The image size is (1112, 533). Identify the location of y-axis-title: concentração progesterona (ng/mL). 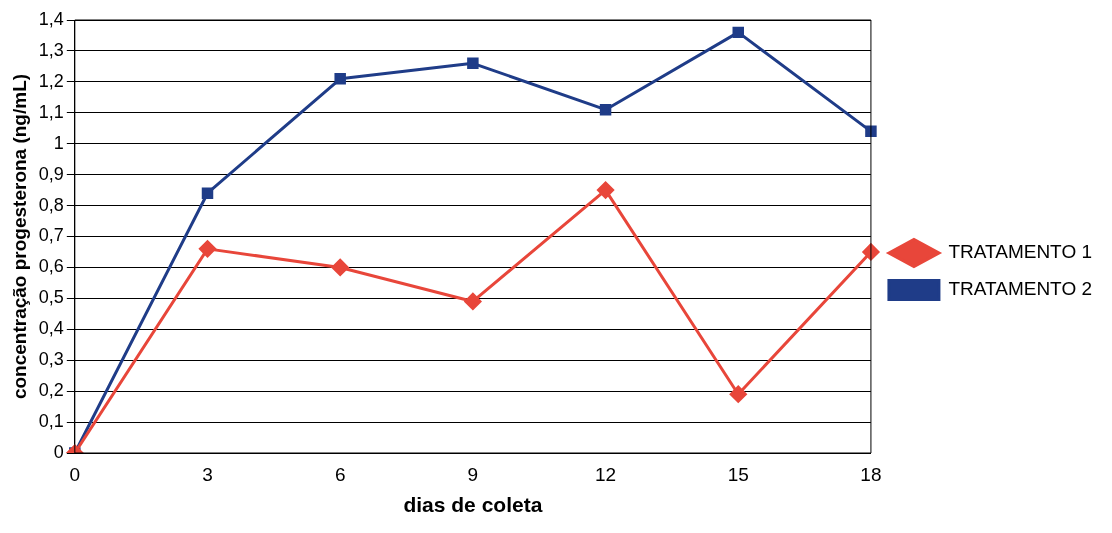
(19, 236).